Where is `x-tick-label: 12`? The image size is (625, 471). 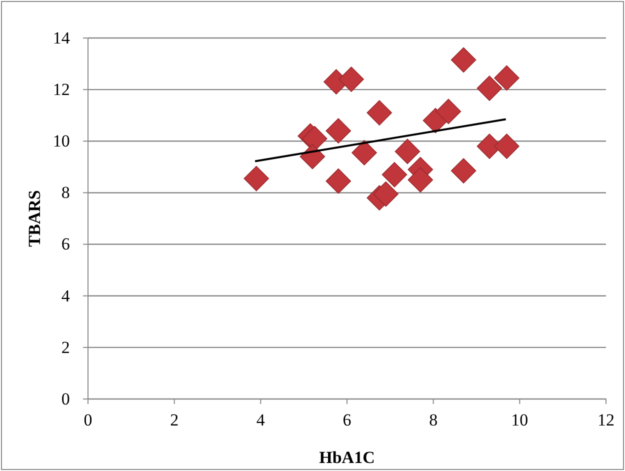
x-tick-label: 12 is located at coordinates (606, 420).